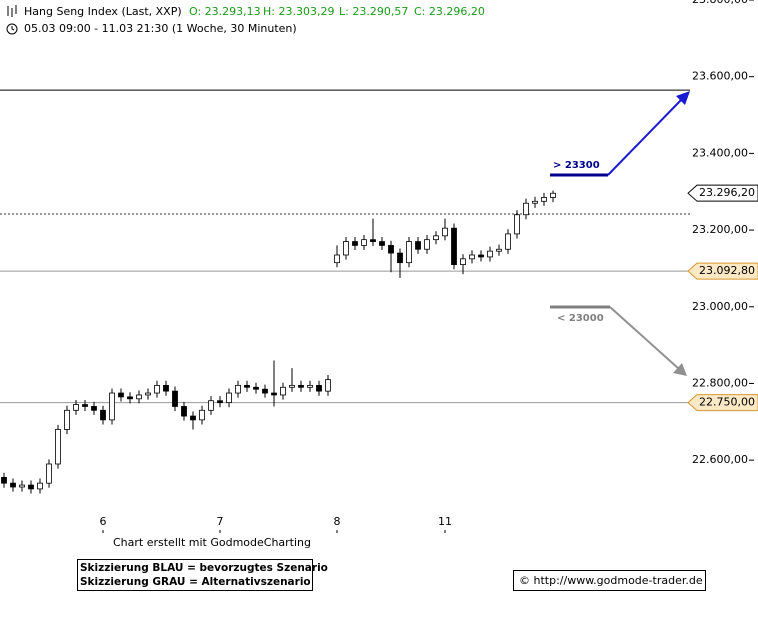 The image size is (758, 620). What do you see at coordinates (12, 11) in the screenshot?
I see `chart-icon` at bounding box center [12, 11].